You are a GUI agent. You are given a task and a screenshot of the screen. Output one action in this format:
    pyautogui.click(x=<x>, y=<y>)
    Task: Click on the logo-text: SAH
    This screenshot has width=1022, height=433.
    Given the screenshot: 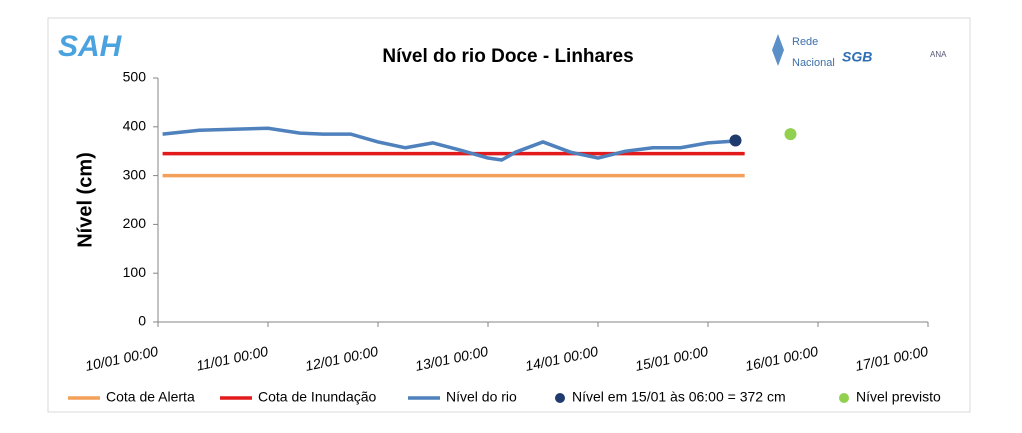 What is the action you would take?
    pyautogui.click(x=90, y=46)
    